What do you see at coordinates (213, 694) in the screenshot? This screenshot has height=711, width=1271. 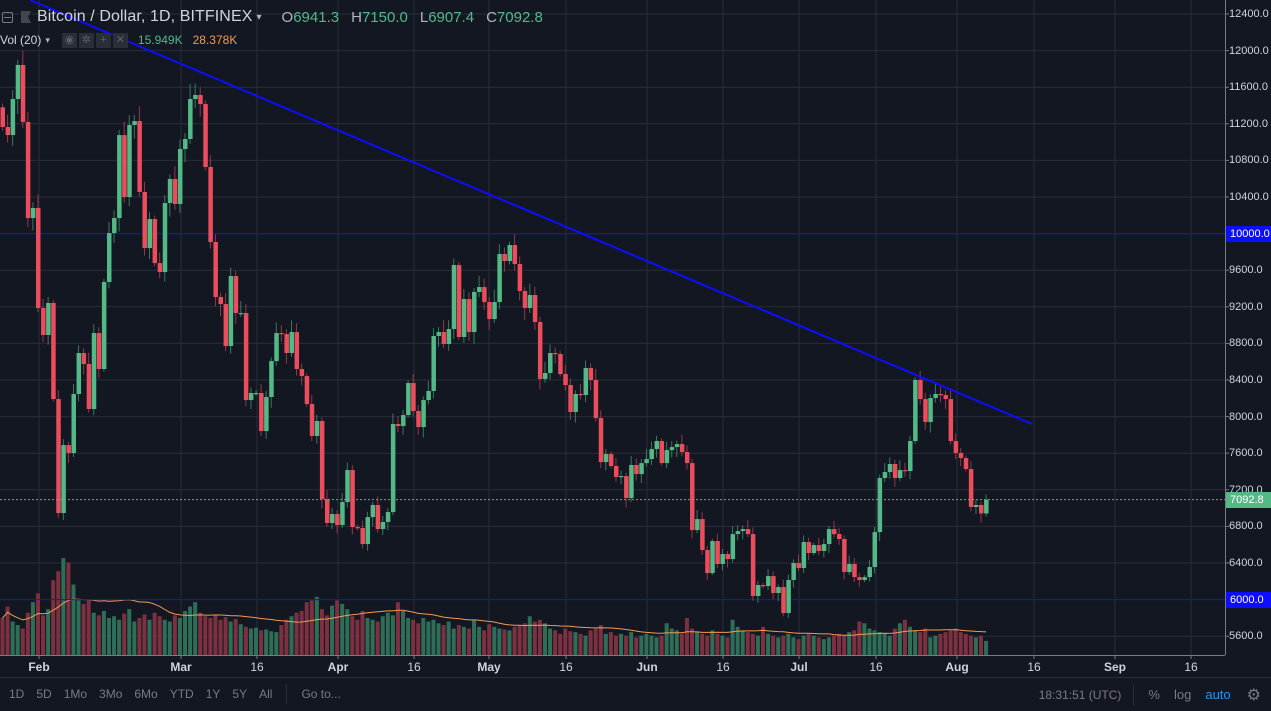 I see `range-1y-button: 1Y` at bounding box center [213, 694].